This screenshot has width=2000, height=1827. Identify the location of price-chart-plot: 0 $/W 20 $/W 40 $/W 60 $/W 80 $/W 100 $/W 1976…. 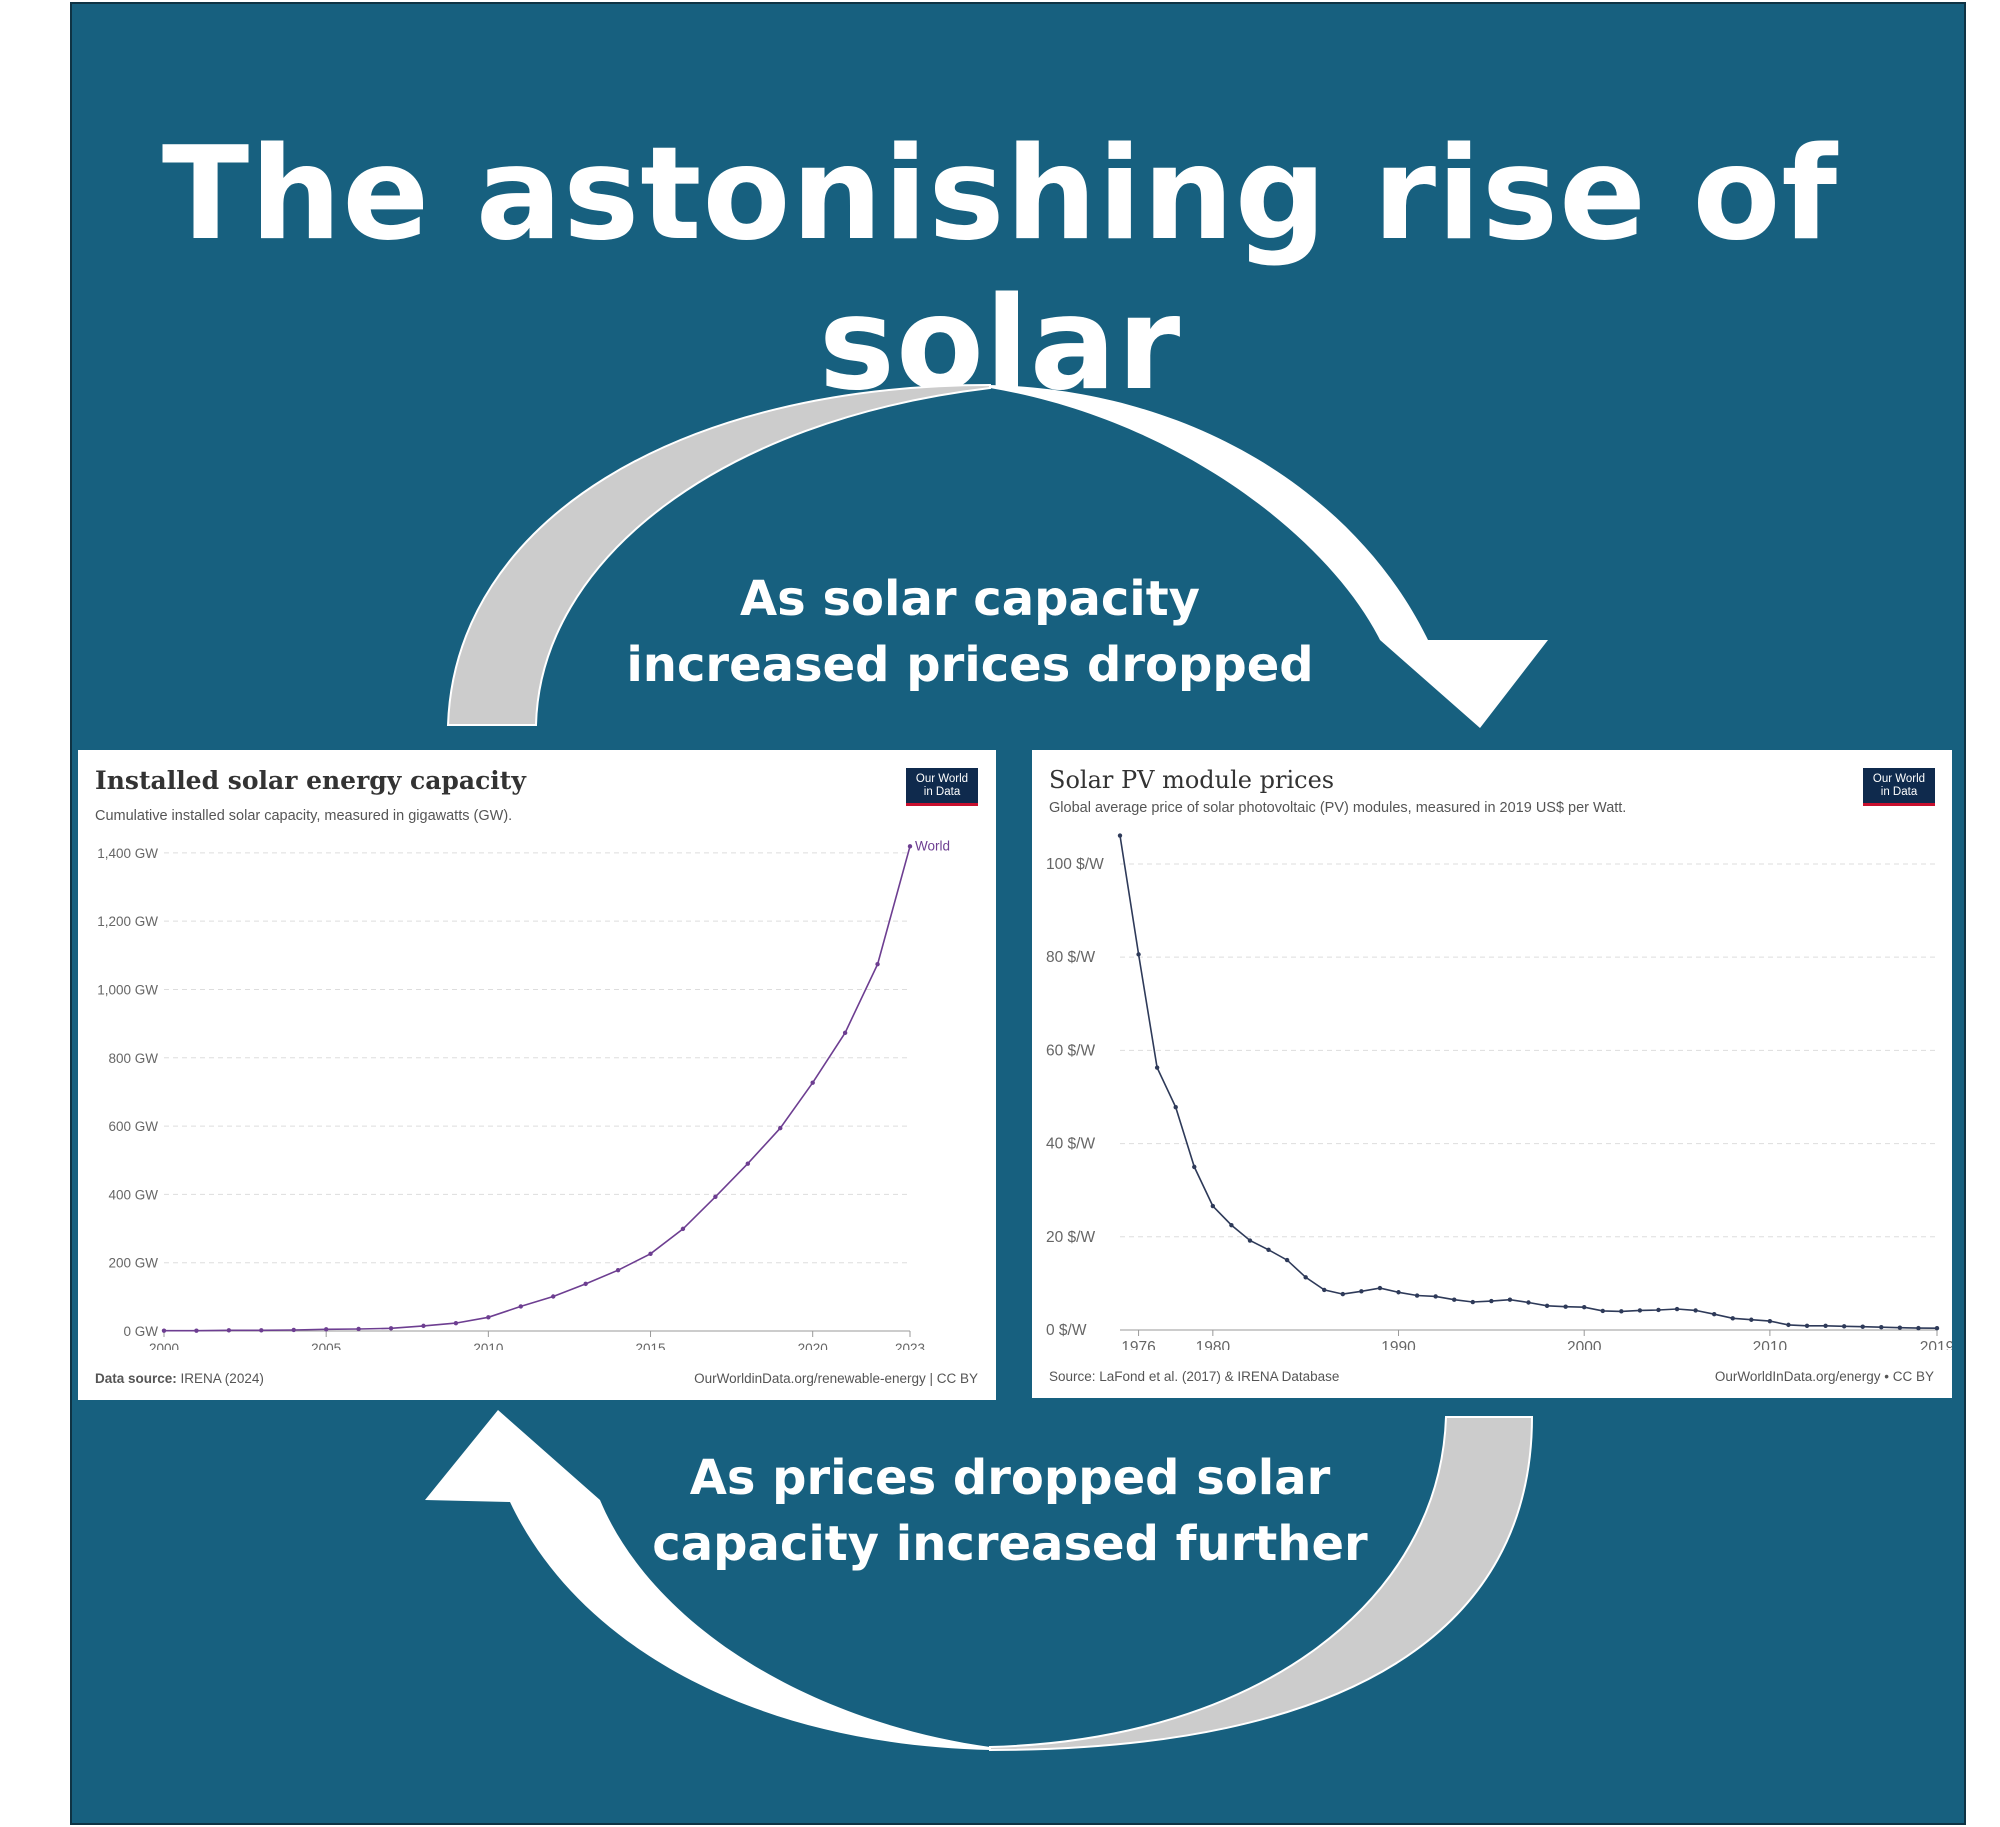
(1499, 1091).